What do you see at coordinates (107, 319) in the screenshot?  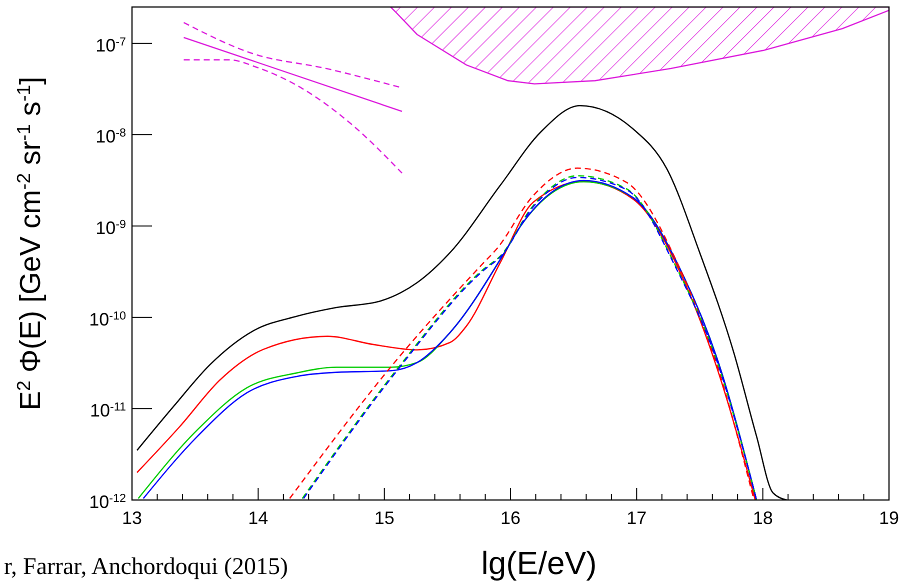 I see `y-tick-label: 10$^{-10}$` at bounding box center [107, 319].